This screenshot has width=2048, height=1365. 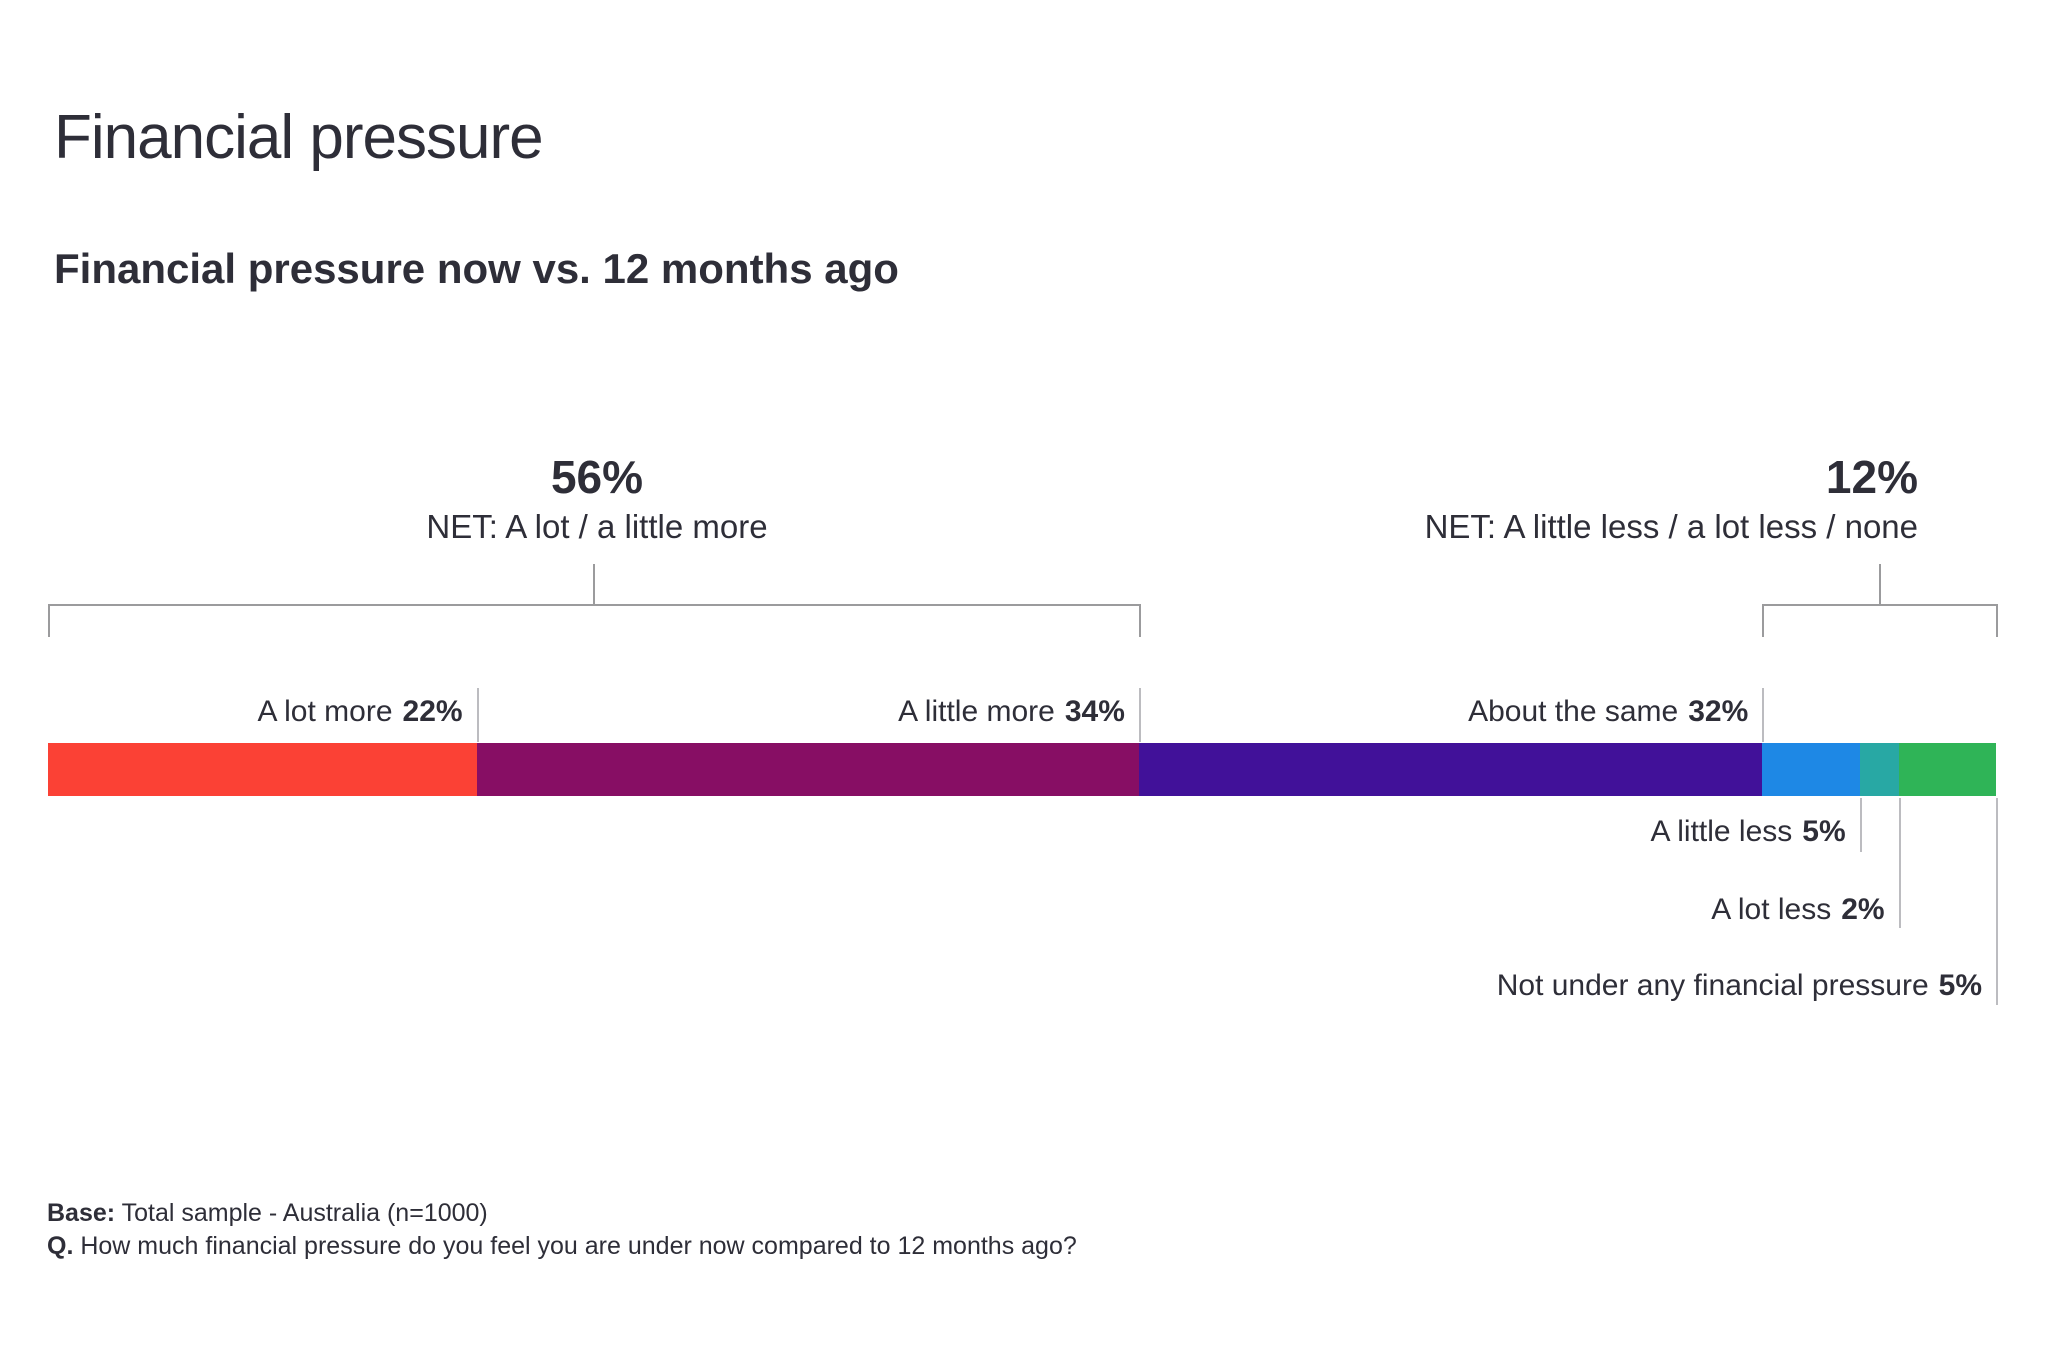 I want to click on stacked-bar, so click(x=1022, y=769).